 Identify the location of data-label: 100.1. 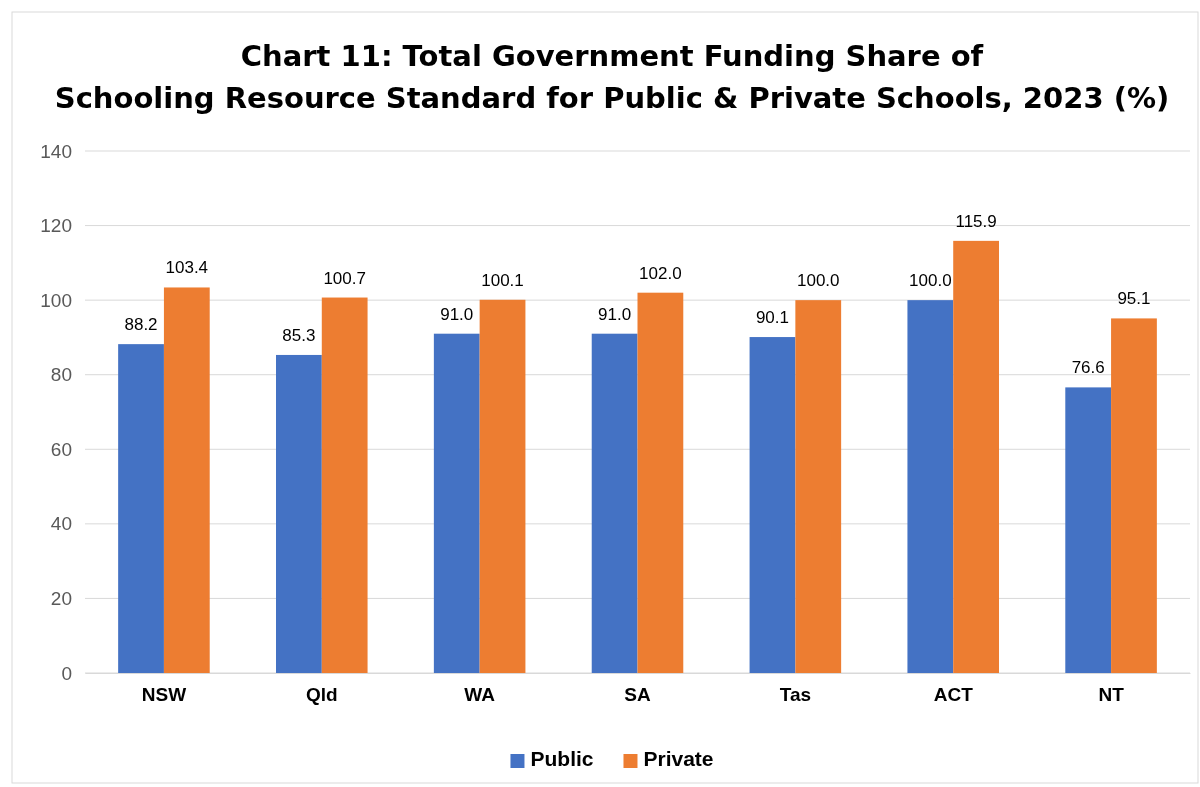
(502, 280).